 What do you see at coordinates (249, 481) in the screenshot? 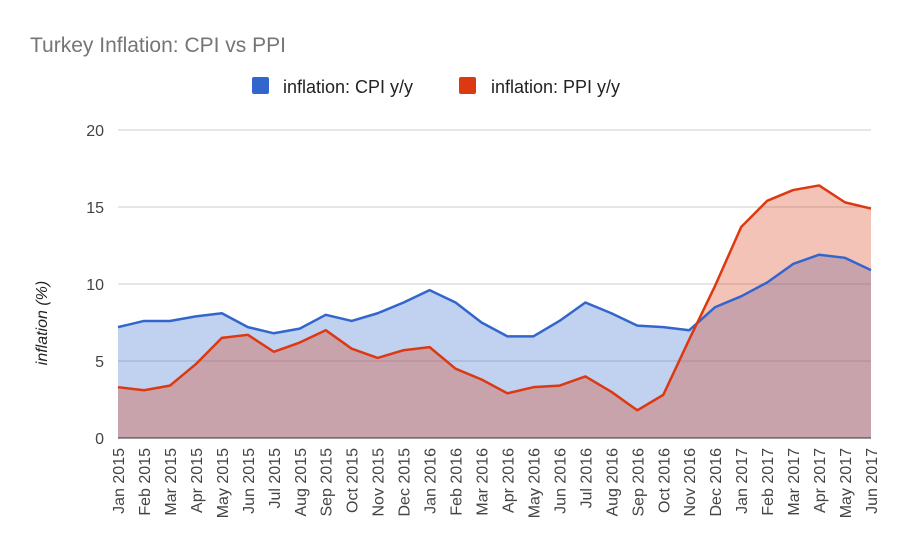
I see `x-tick-label: Jun 2015` at bounding box center [249, 481].